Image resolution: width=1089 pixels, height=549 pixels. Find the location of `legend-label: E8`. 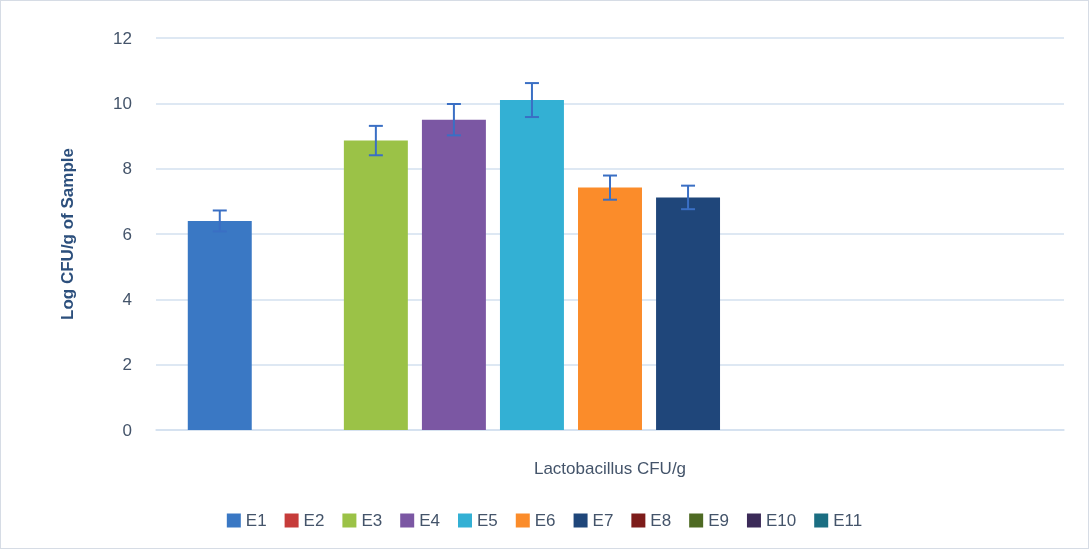

legend-label: E8 is located at coordinates (661, 520).